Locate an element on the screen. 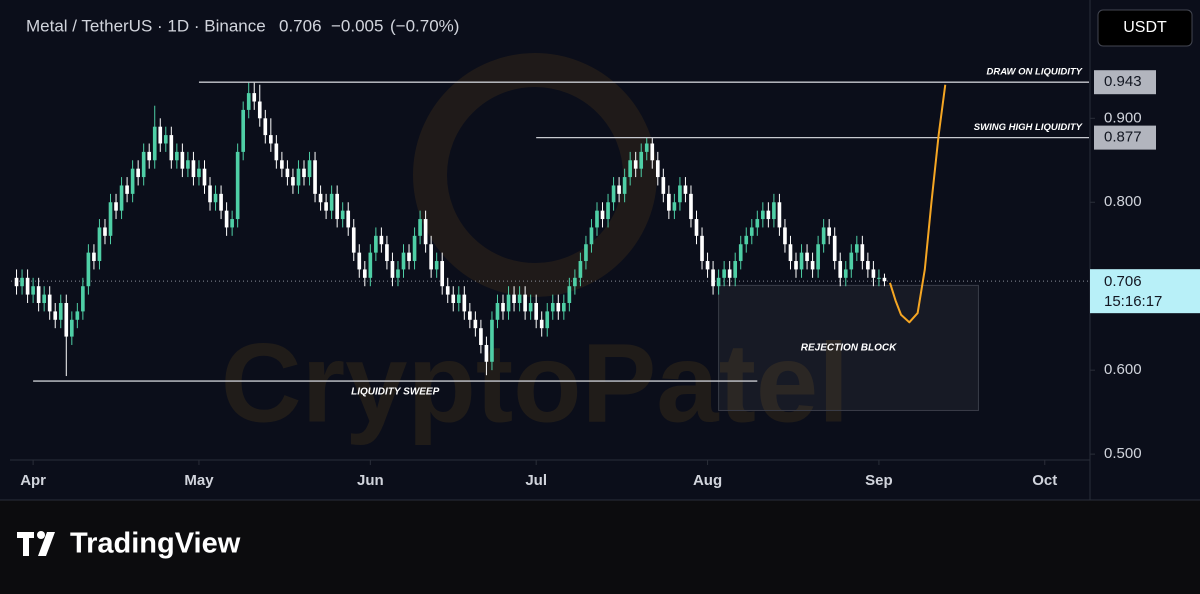 The height and width of the screenshot is (594, 1200). y-tick-label: 0.900 is located at coordinates (1123, 117).